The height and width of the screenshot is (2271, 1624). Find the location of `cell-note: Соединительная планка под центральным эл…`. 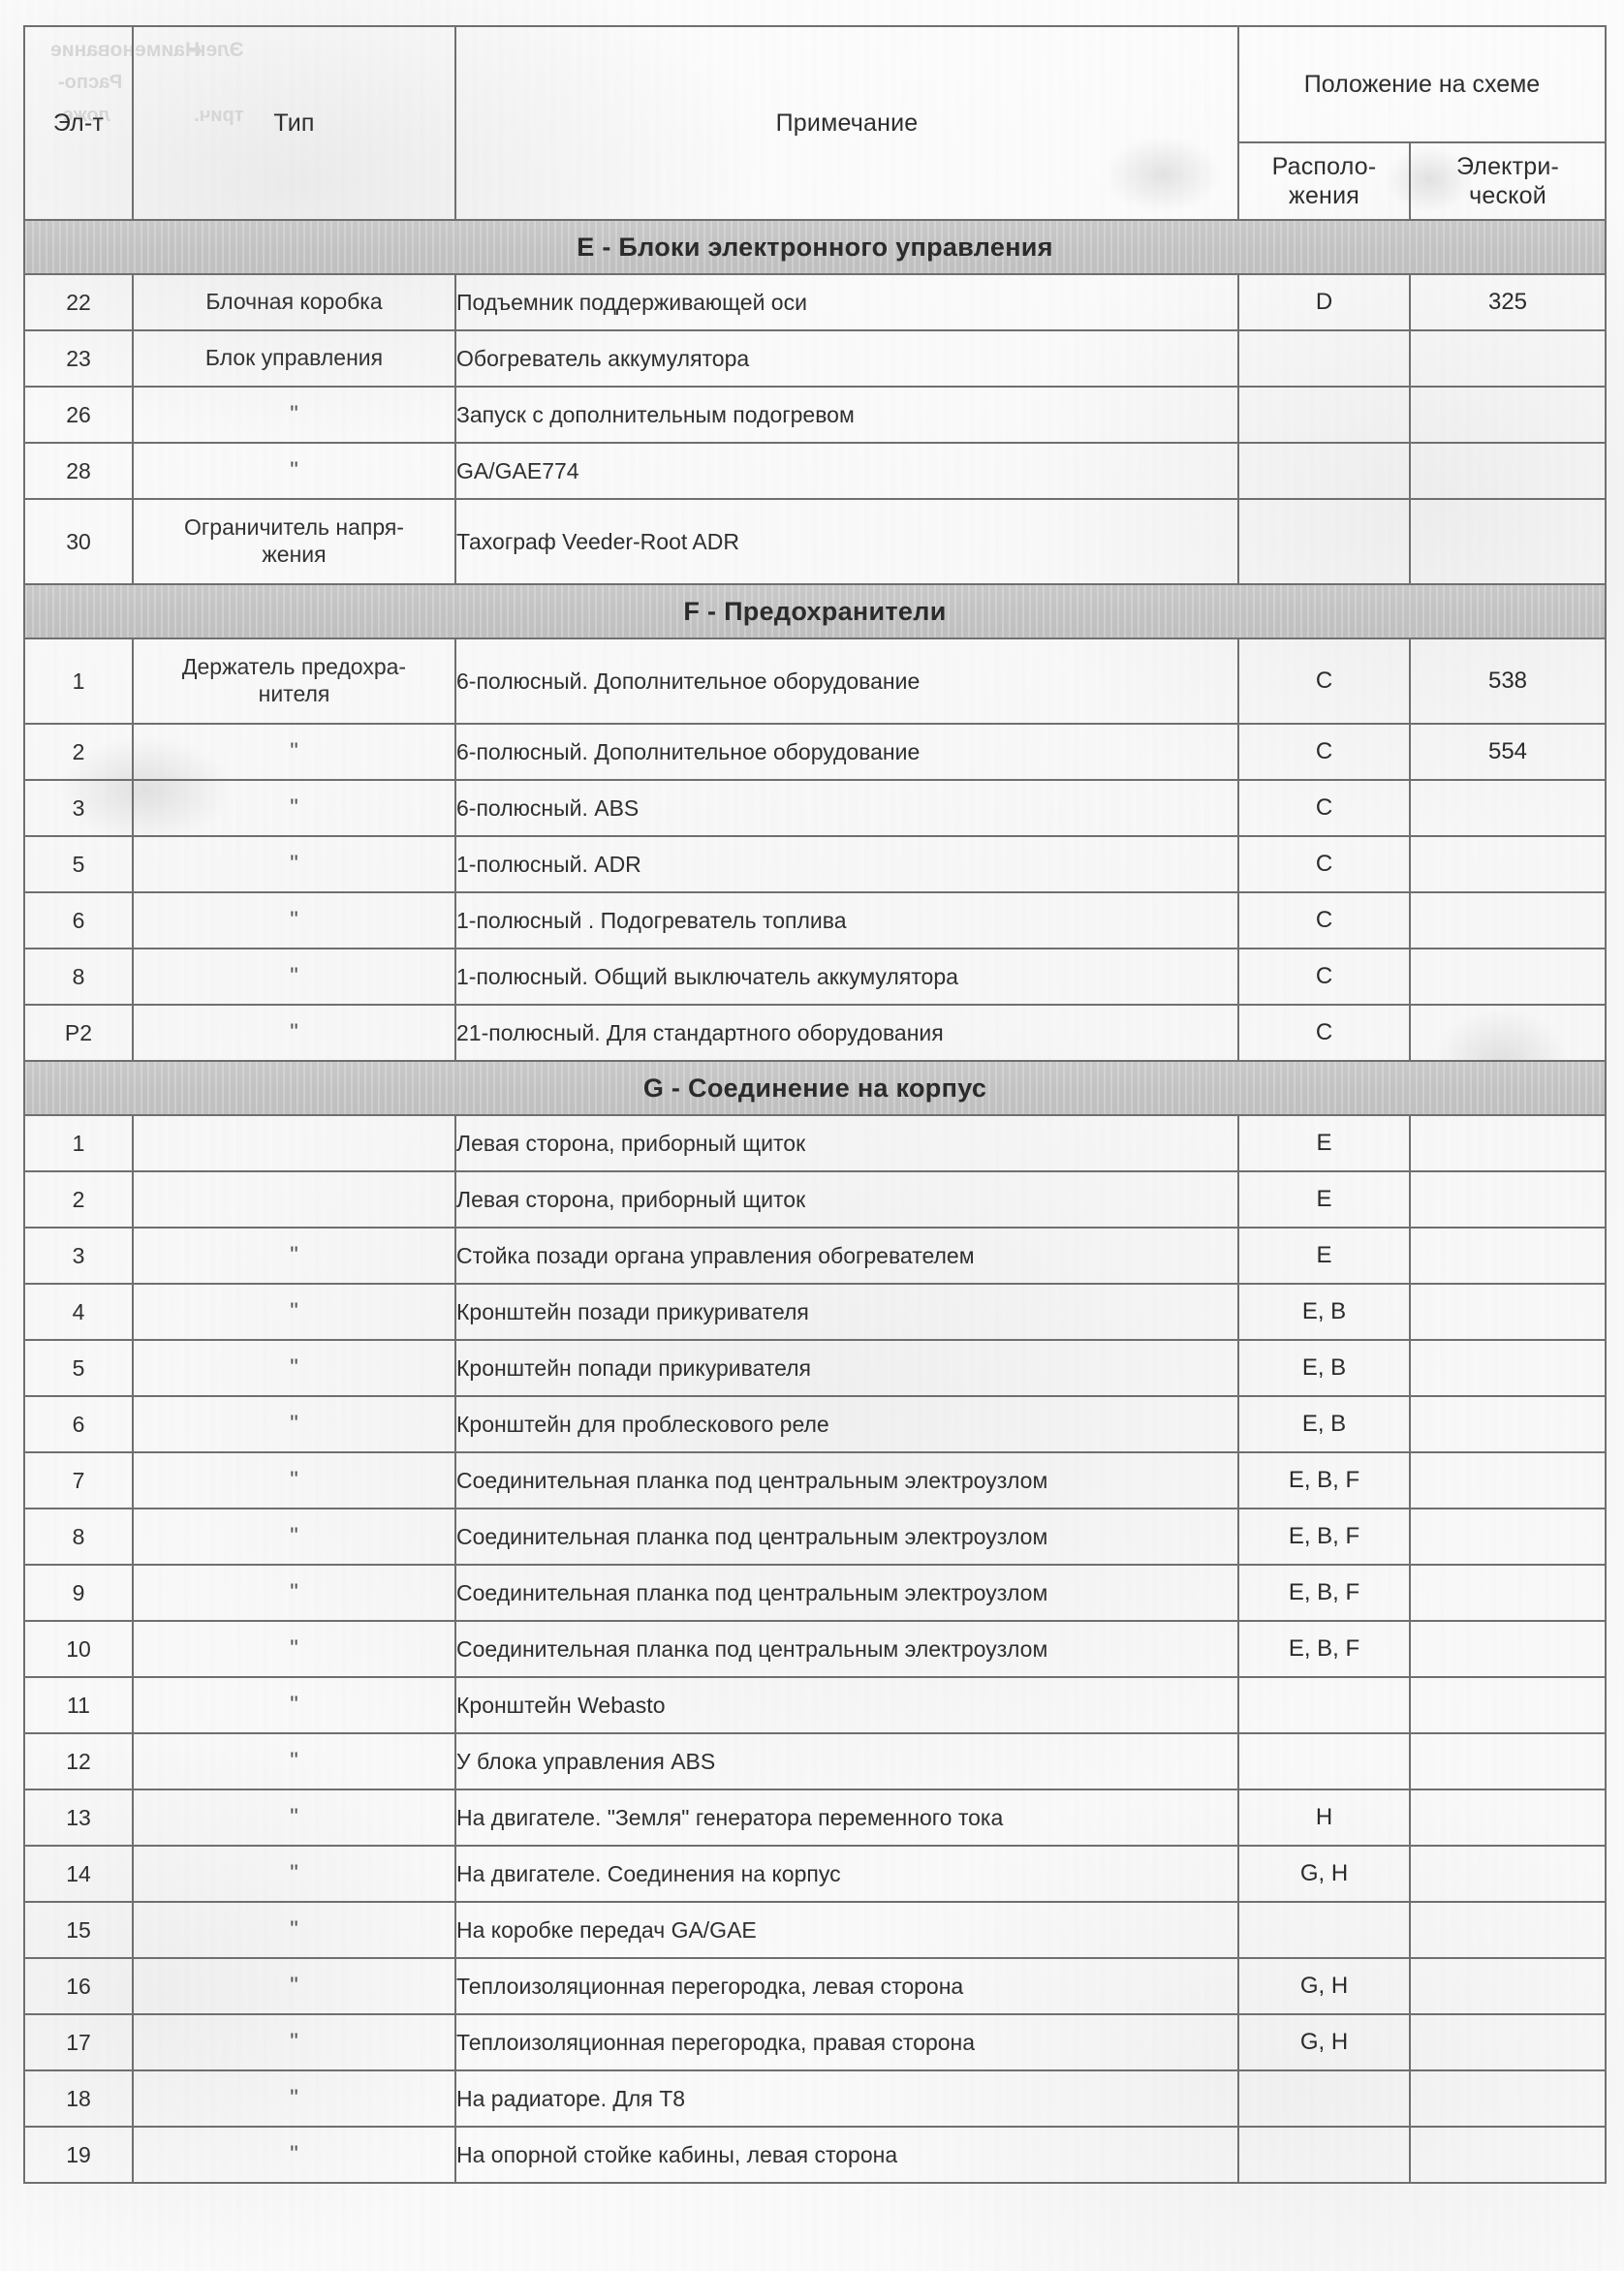

cell-note: Соединительная планка под центральным эл… is located at coordinates (847, 1649).